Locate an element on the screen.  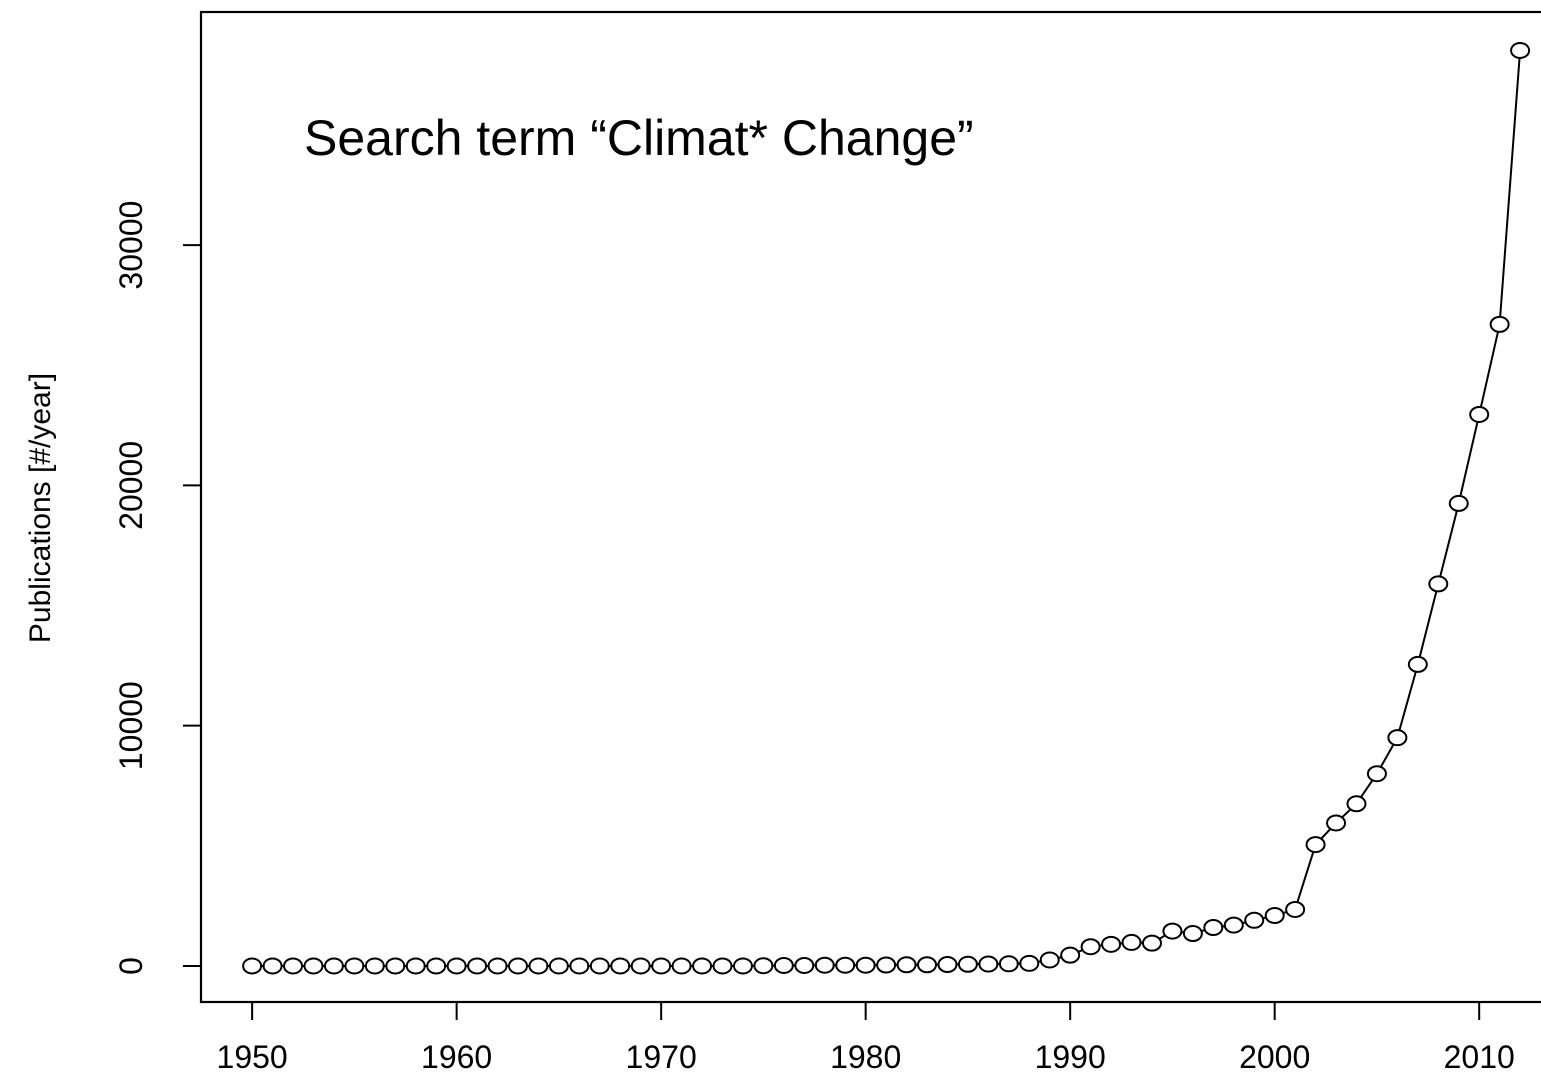
x-tick-label: 1960 is located at coordinates (456, 1057).